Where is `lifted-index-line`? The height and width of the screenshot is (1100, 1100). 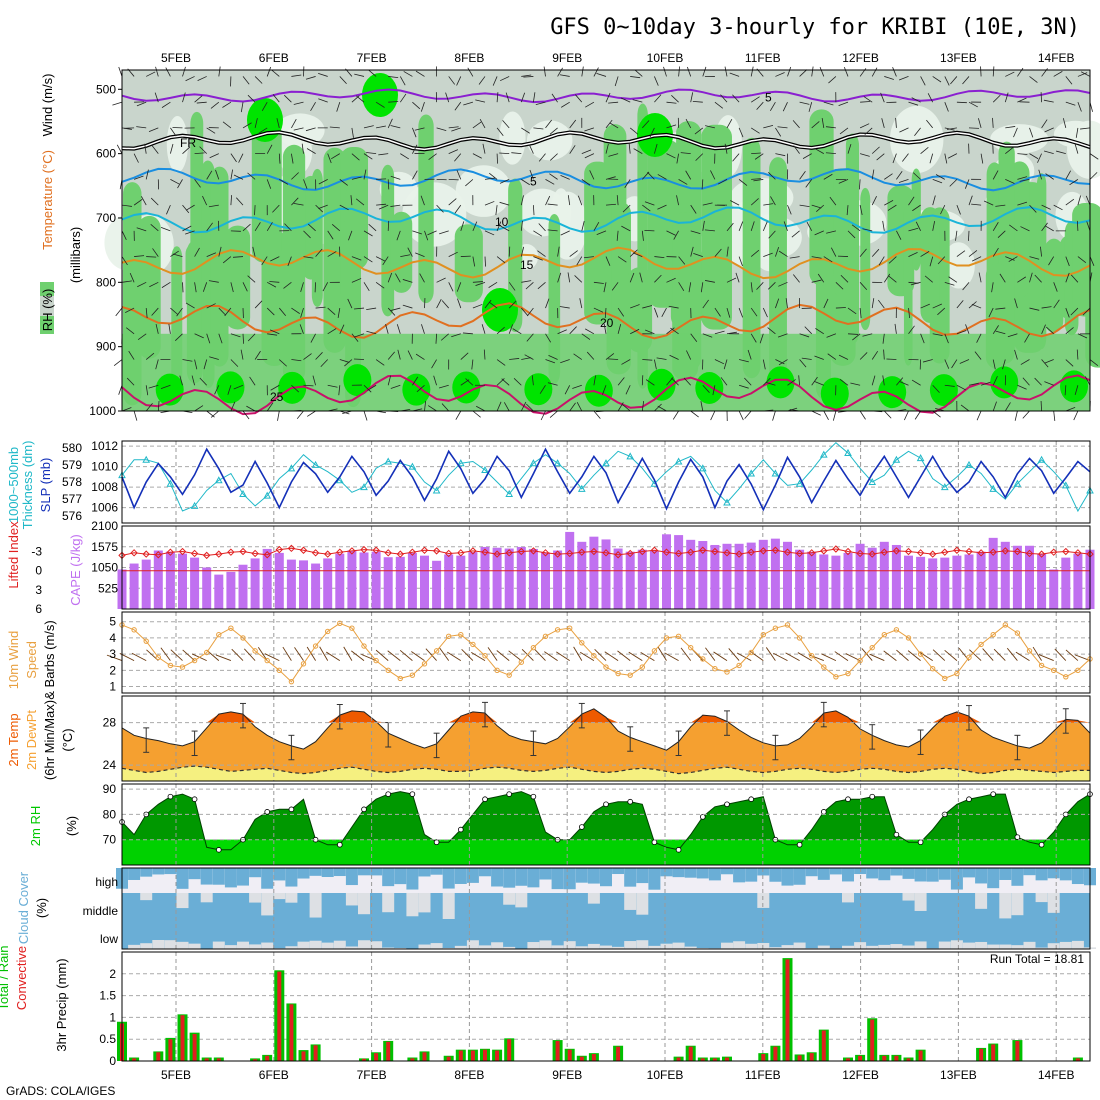
lifted-index-line is located at coordinates (606, 551).